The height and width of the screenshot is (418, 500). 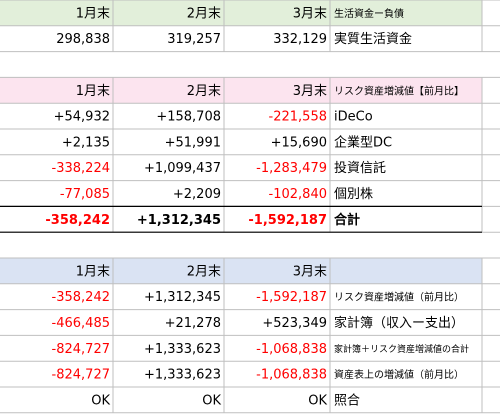 What do you see at coordinates (182, 168) in the screenshot?
I see `cell: +1,099,437` at bounding box center [182, 168].